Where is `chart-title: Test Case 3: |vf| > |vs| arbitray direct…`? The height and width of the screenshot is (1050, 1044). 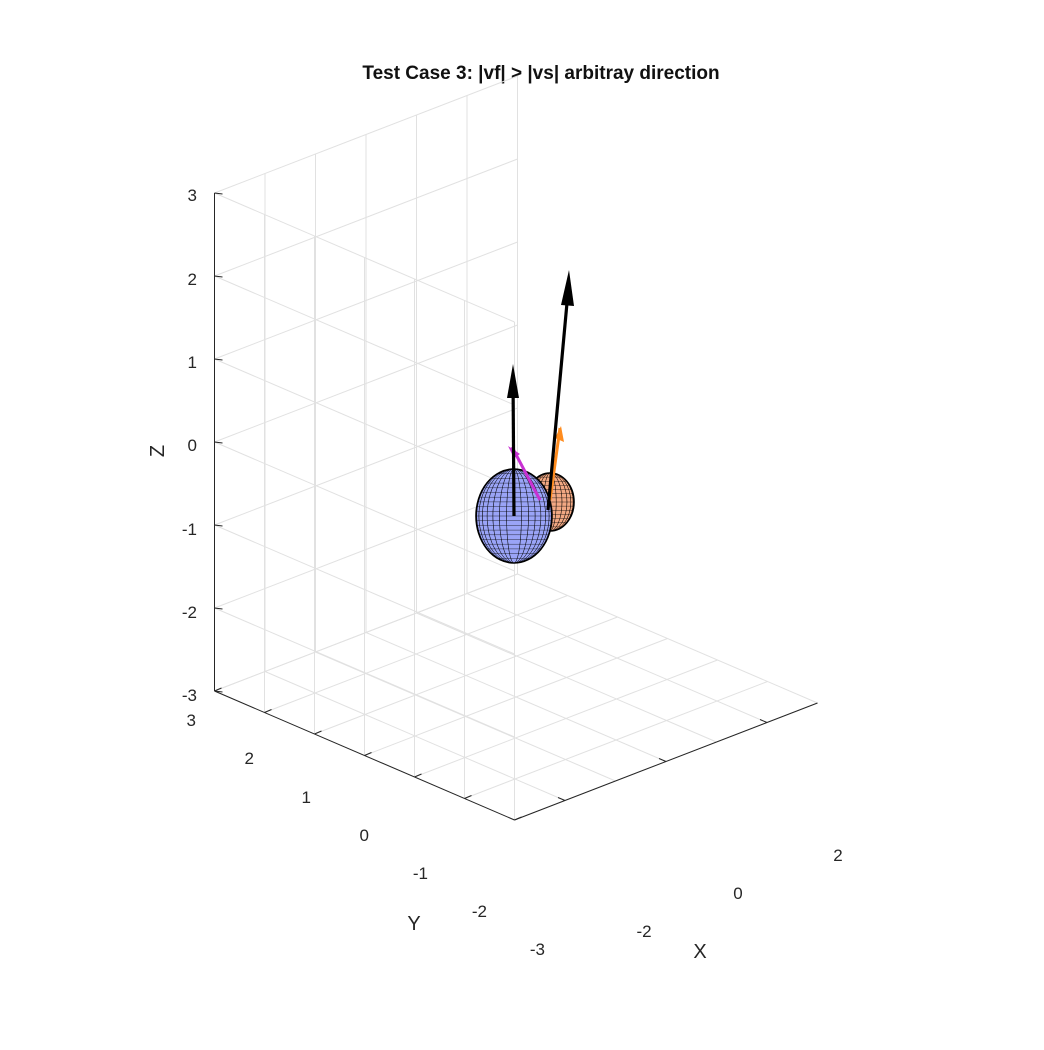
chart-title: Test Case 3: |vf| > |vs| arbitray direct… is located at coordinates (540, 73).